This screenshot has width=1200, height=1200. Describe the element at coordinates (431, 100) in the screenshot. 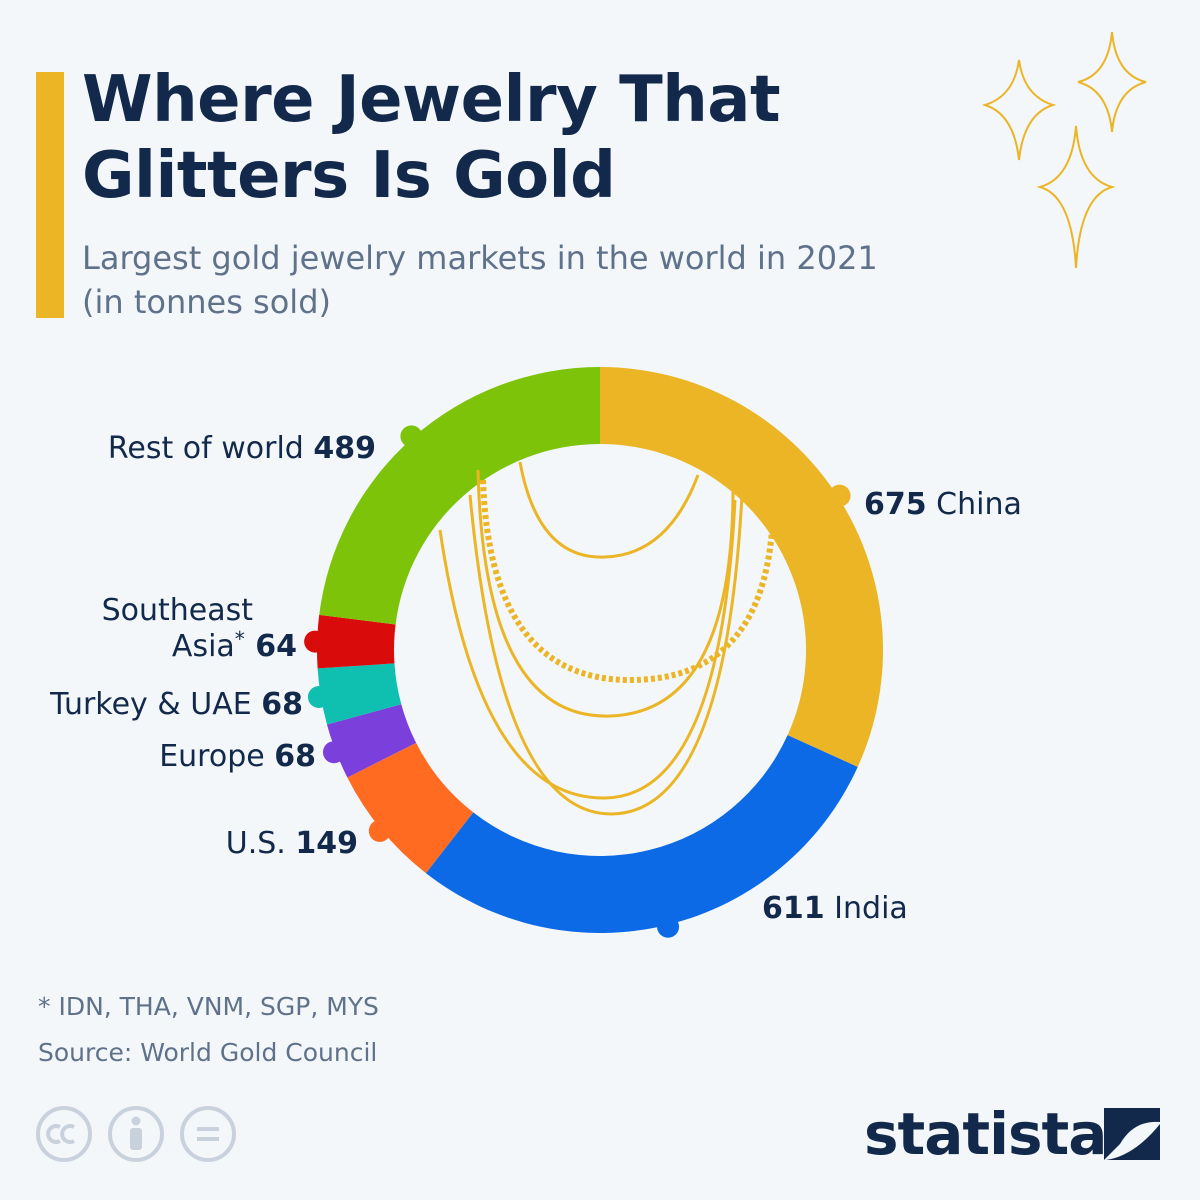

I see `title-line-1: Where Jewelry That` at that location.